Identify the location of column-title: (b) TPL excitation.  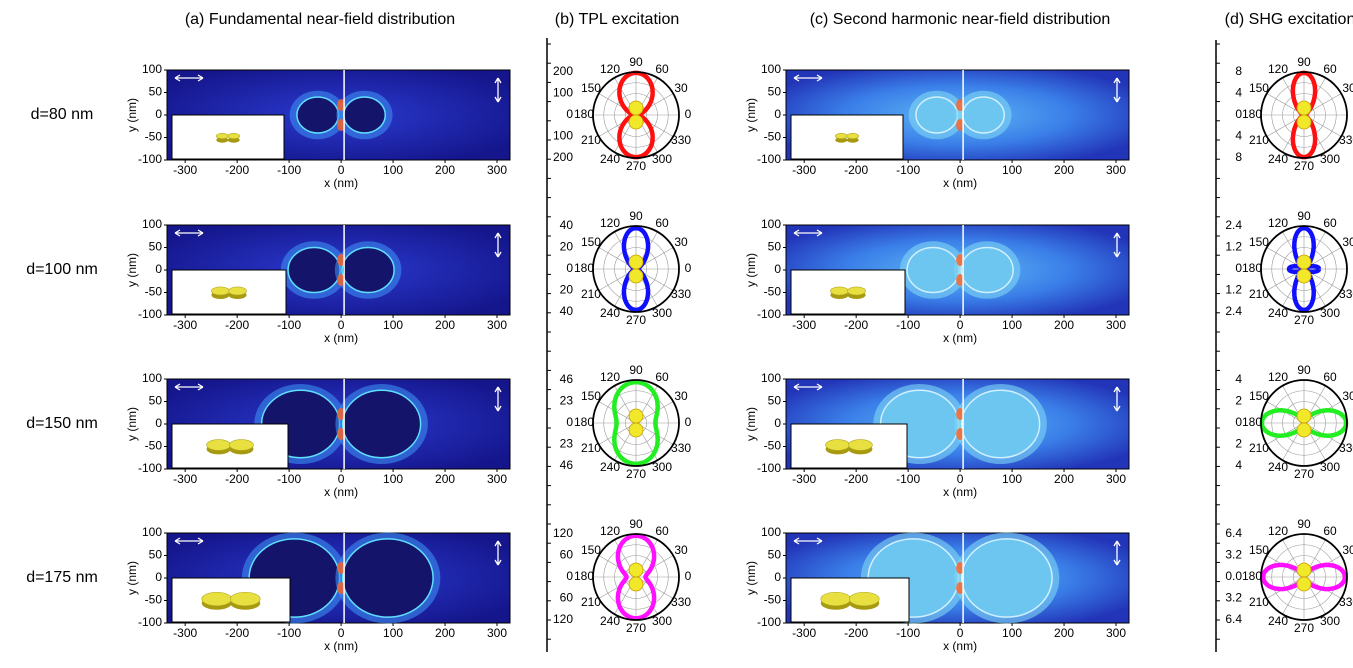
(617, 19).